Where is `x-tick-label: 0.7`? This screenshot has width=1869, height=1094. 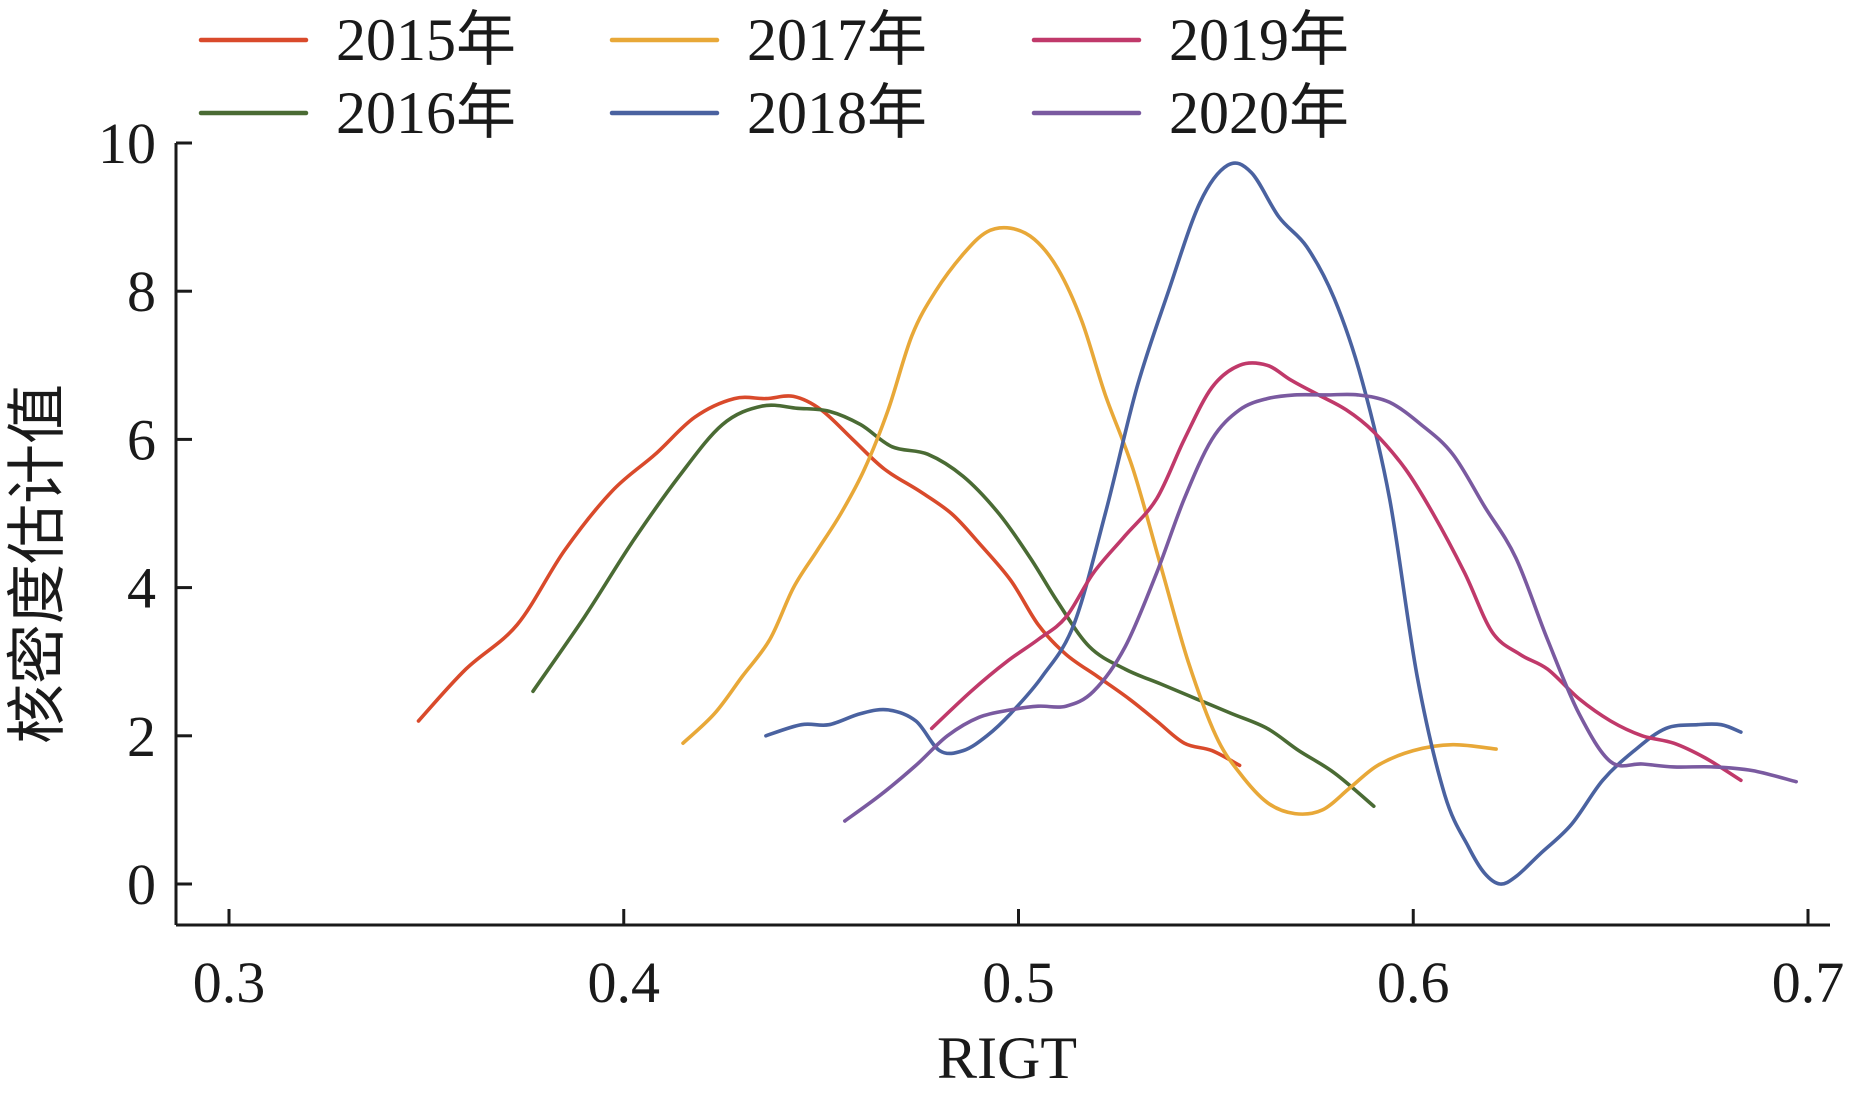
x-tick-label: 0.7 is located at coordinates (1808, 982).